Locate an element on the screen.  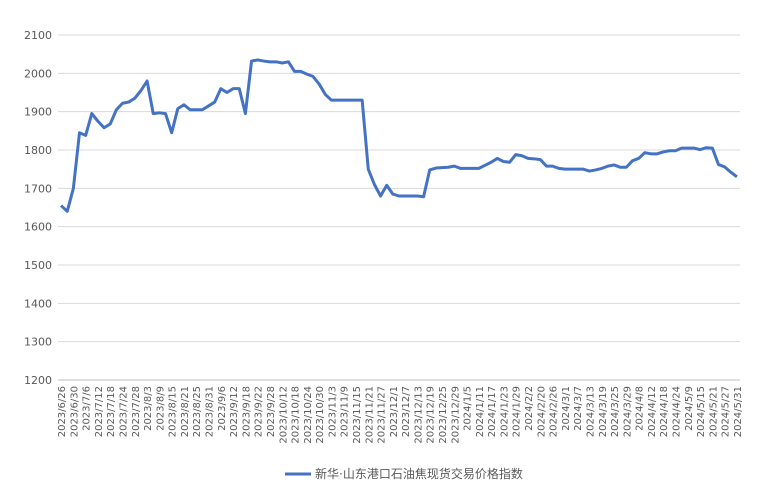
x-tick-label: 2024/4/24 is located at coordinates (676, 411).